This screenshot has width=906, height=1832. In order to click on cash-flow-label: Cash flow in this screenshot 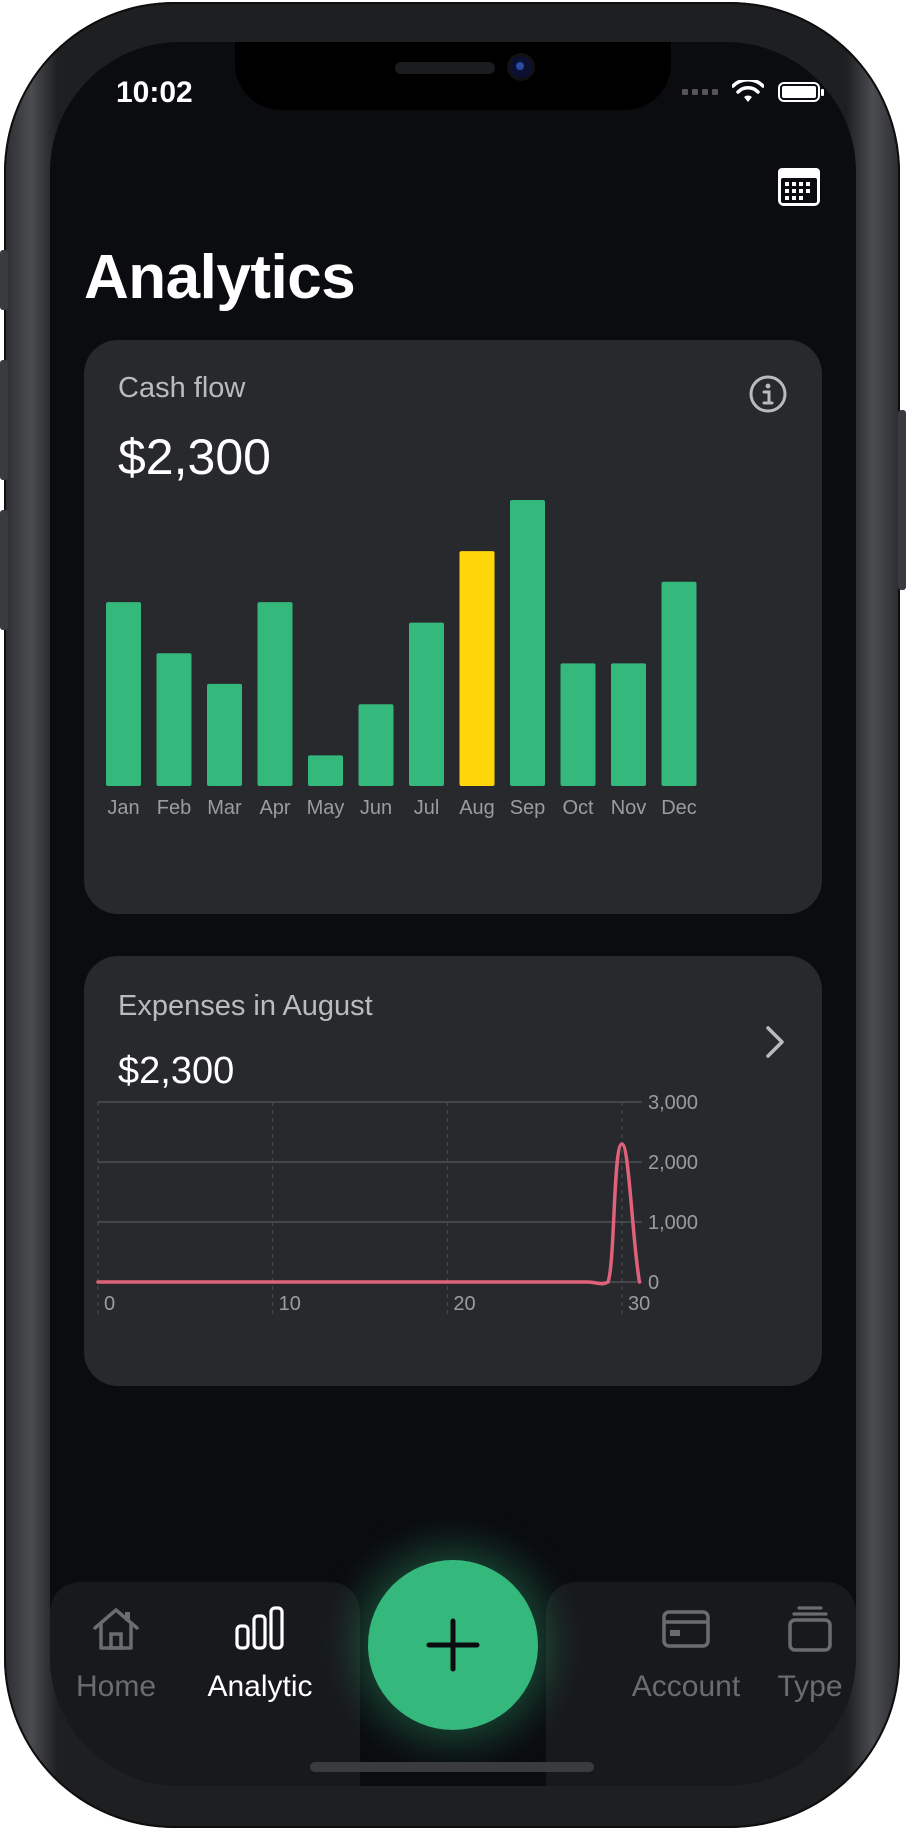, I will do `click(182, 388)`.